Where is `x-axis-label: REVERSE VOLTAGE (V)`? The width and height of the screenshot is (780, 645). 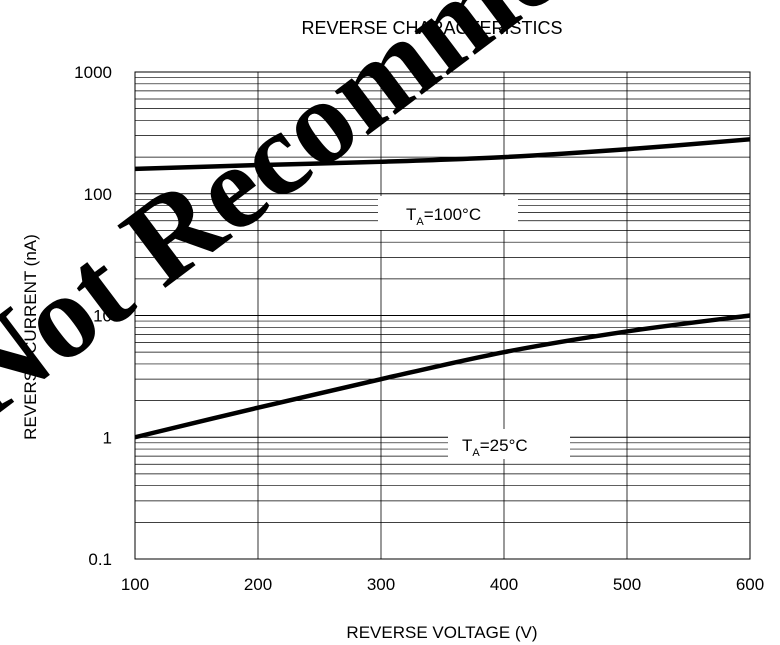
x-axis-label: REVERSE VOLTAGE (V) is located at coordinates (441, 632).